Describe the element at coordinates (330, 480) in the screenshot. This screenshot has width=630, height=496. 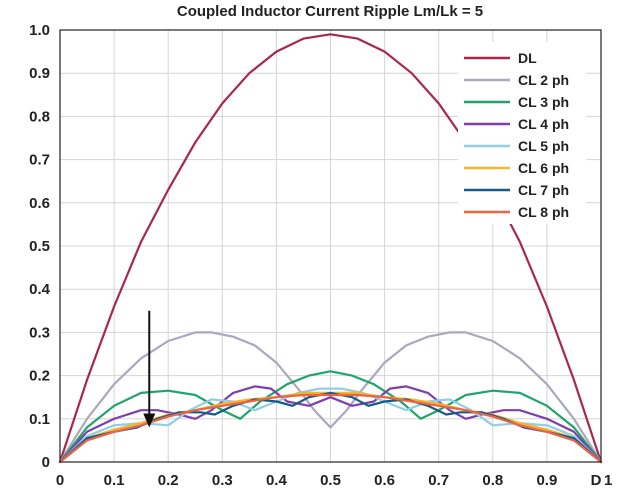
I see `x-tick-label: 0.5` at that location.